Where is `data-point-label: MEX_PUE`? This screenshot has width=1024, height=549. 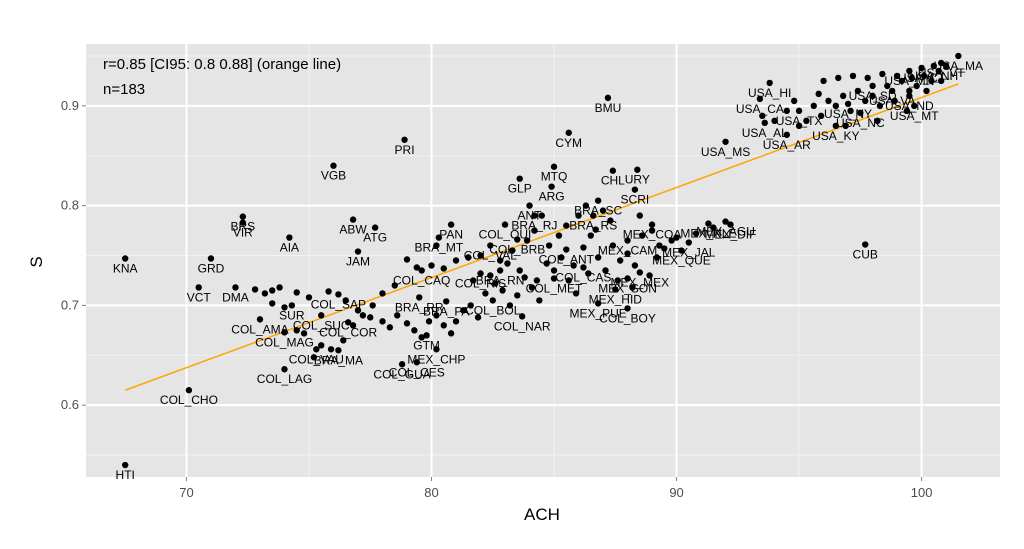
data-point-label: MEX_PUE is located at coordinates (597, 313).